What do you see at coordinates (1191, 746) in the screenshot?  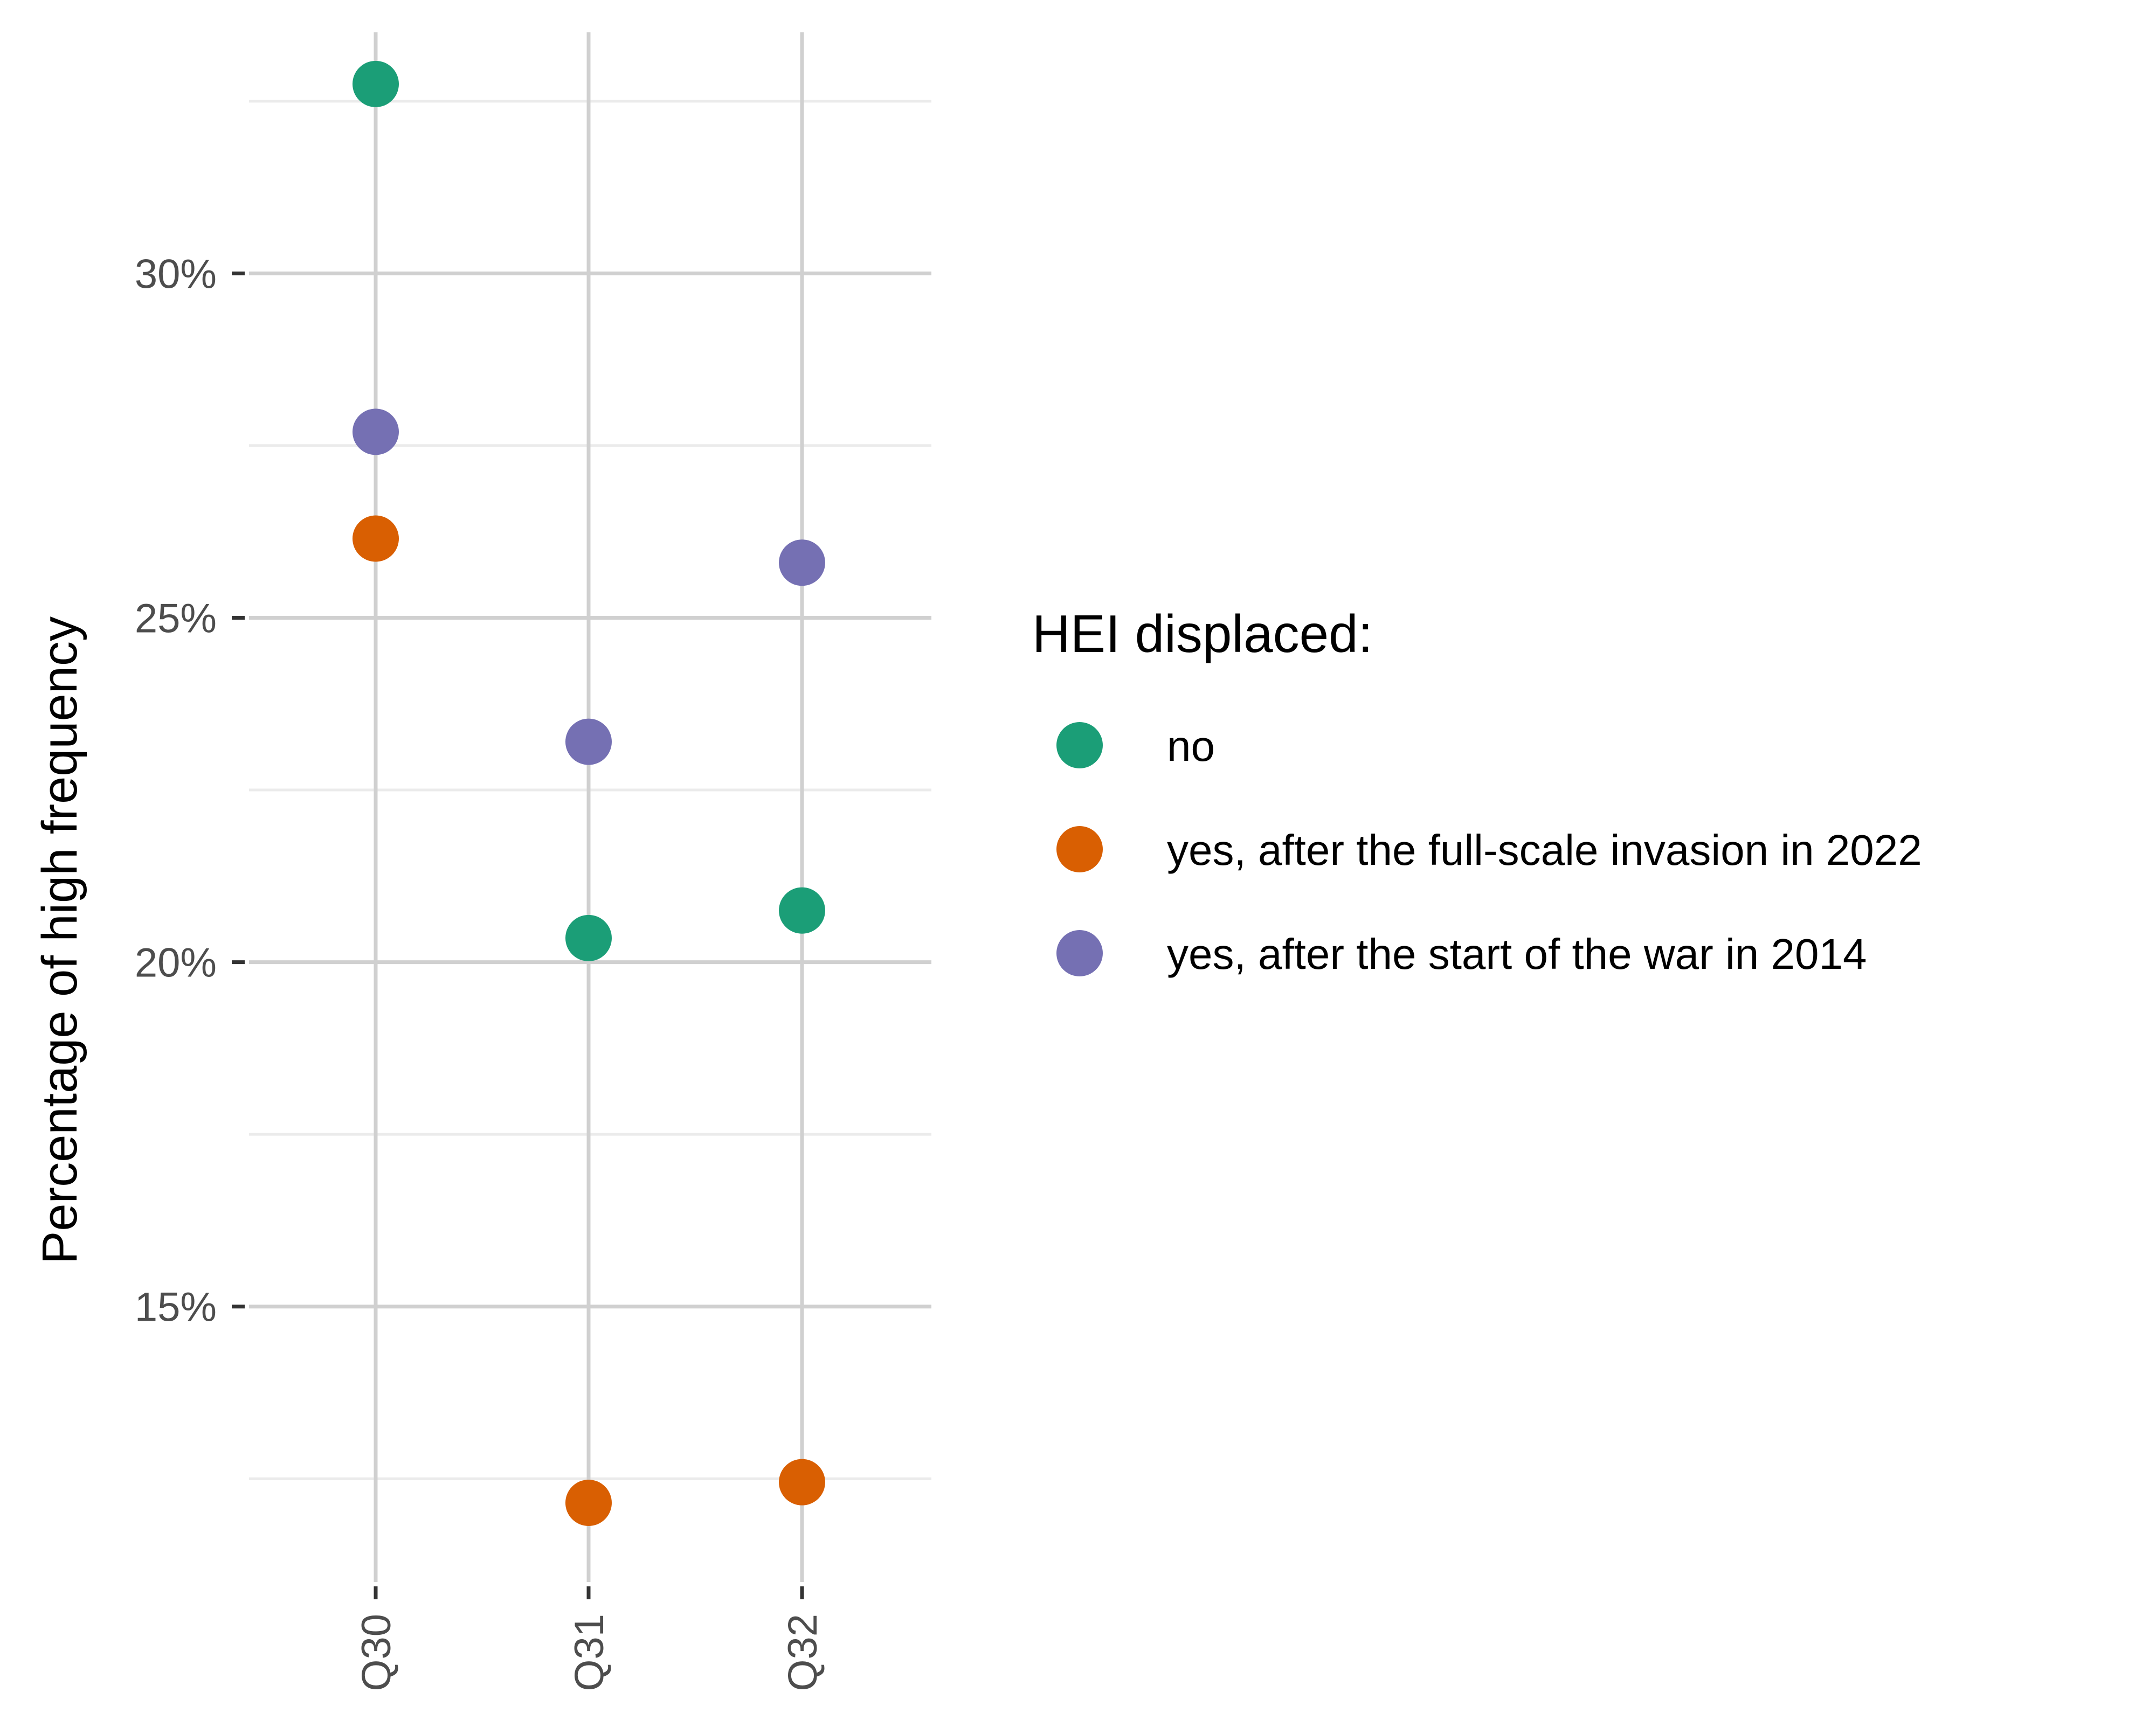 I see `legend-label-1: no` at bounding box center [1191, 746].